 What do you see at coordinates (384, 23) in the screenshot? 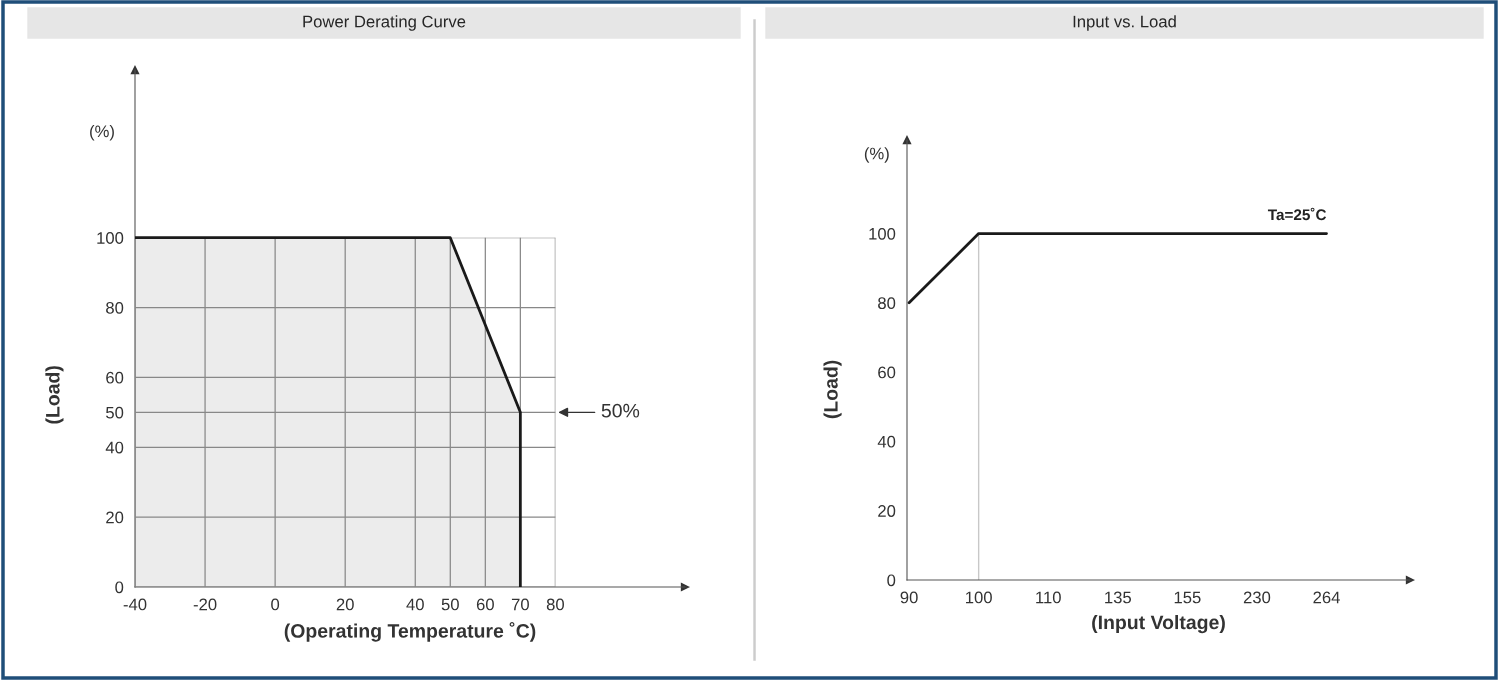
I see `chart-title: Power Derating Curve` at bounding box center [384, 23].